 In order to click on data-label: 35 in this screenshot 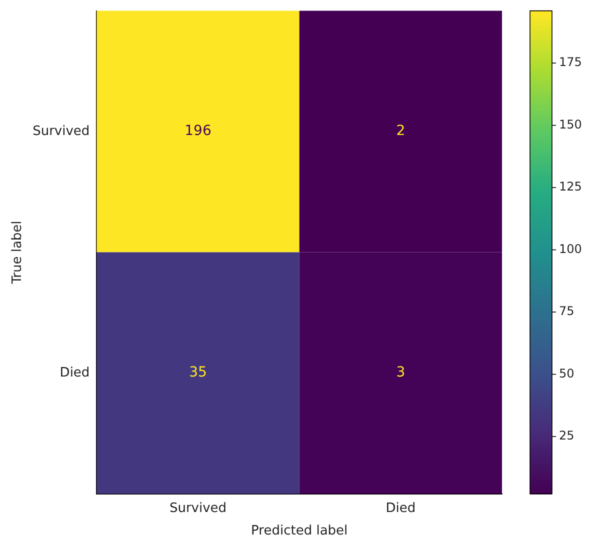, I will do `click(198, 372)`.